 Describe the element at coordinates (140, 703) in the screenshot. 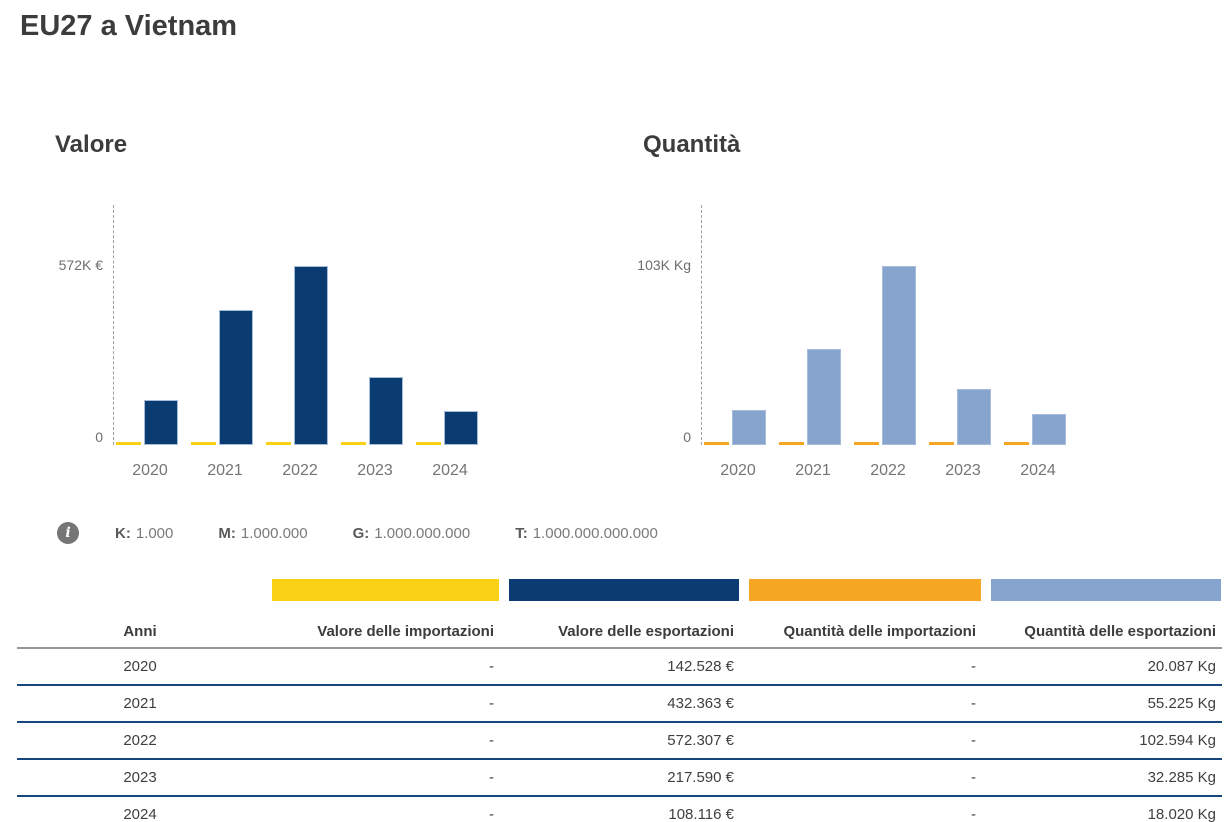

I see `year-cell: 2021` at that location.